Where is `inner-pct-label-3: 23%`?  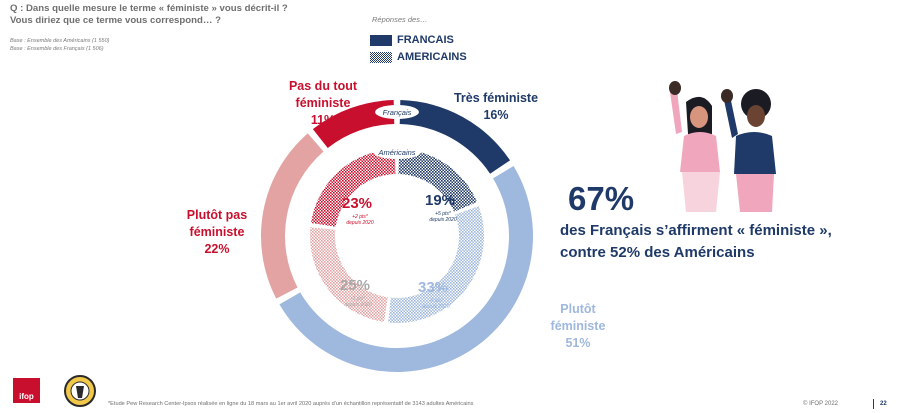 inner-pct-label-3: 23% is located at coordinates (357, 203).